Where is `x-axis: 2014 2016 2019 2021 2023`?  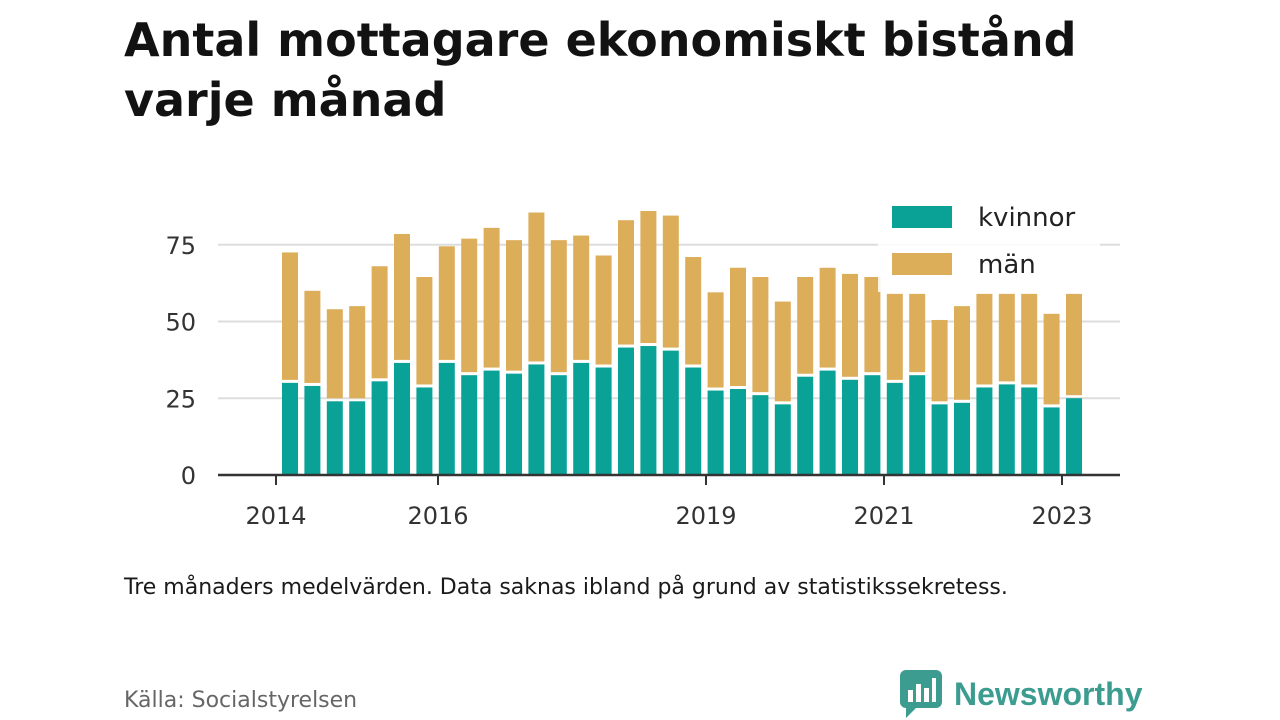
x-axis: 2014 2016 2019 2021 2023 is located at coordinates (669, 501).